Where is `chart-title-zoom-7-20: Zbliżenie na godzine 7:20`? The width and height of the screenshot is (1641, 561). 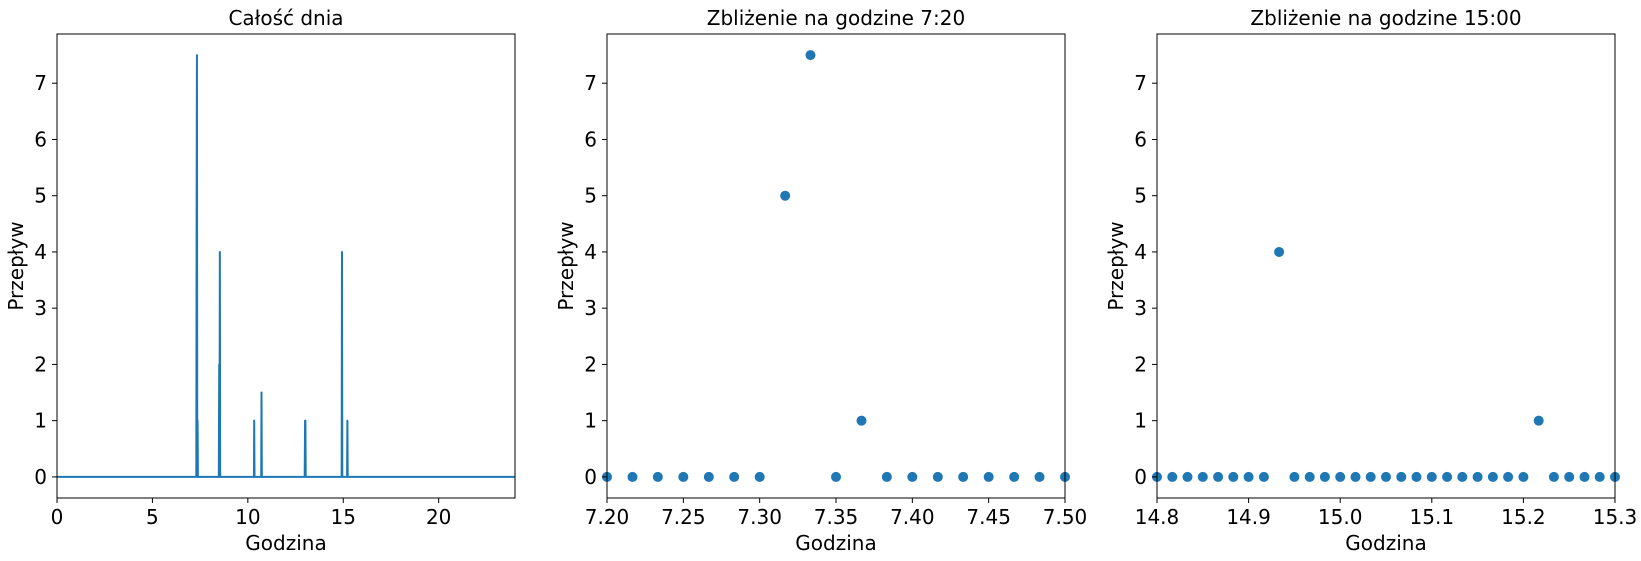
chart-title-zoom-7-20: Zbliżenie na godzine 7:20 is located at coordinates (836, 18).